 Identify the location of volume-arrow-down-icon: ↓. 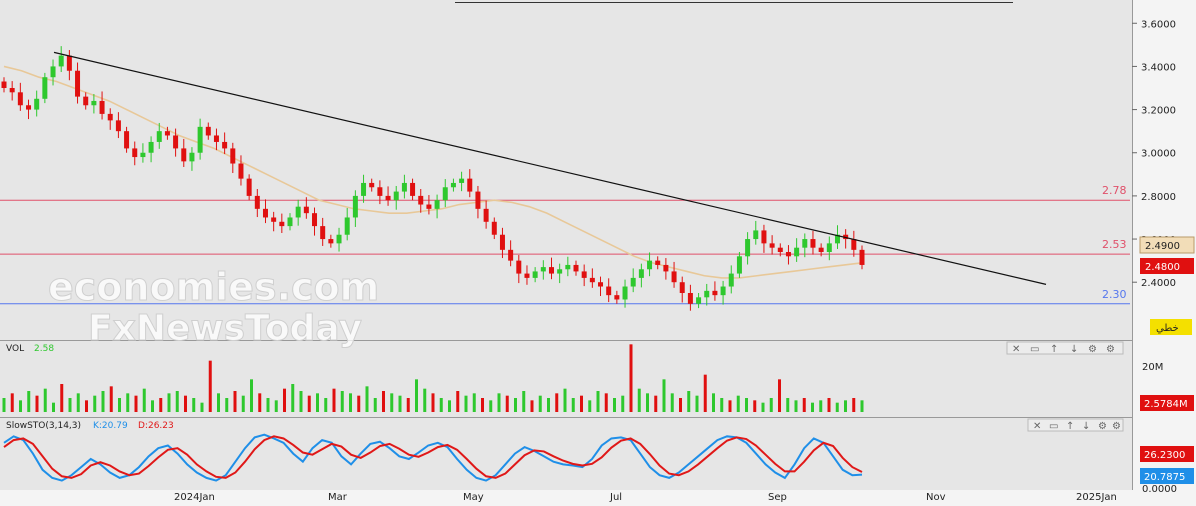
(1074, 349).